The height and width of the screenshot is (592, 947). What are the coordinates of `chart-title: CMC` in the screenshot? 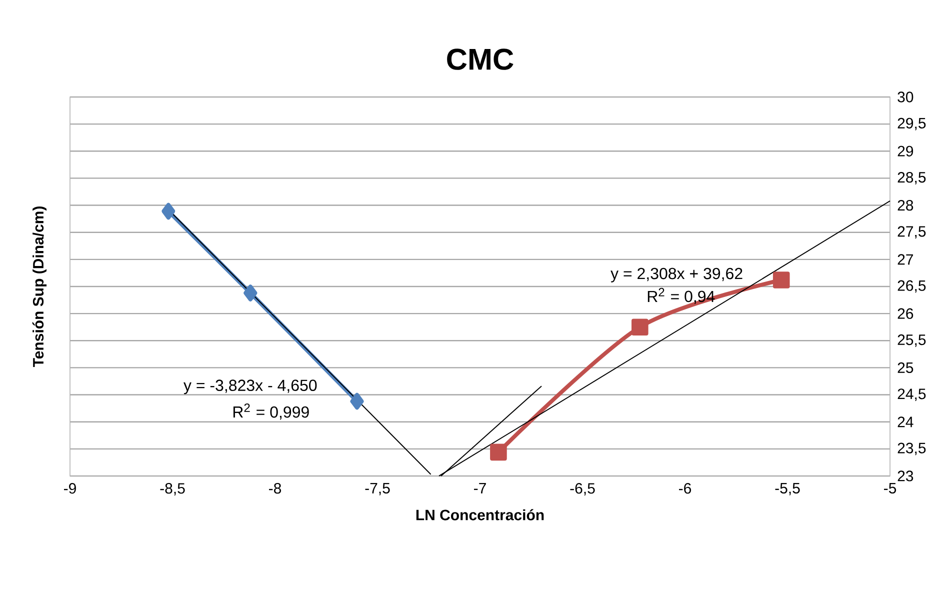 It's located at (480, 59).